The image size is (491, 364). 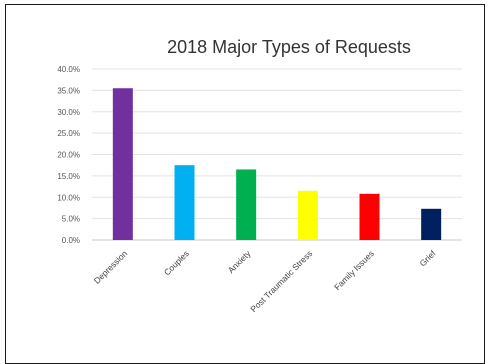 I want to click on y-tick-label: 10.0%, so click(x=68, y=197).